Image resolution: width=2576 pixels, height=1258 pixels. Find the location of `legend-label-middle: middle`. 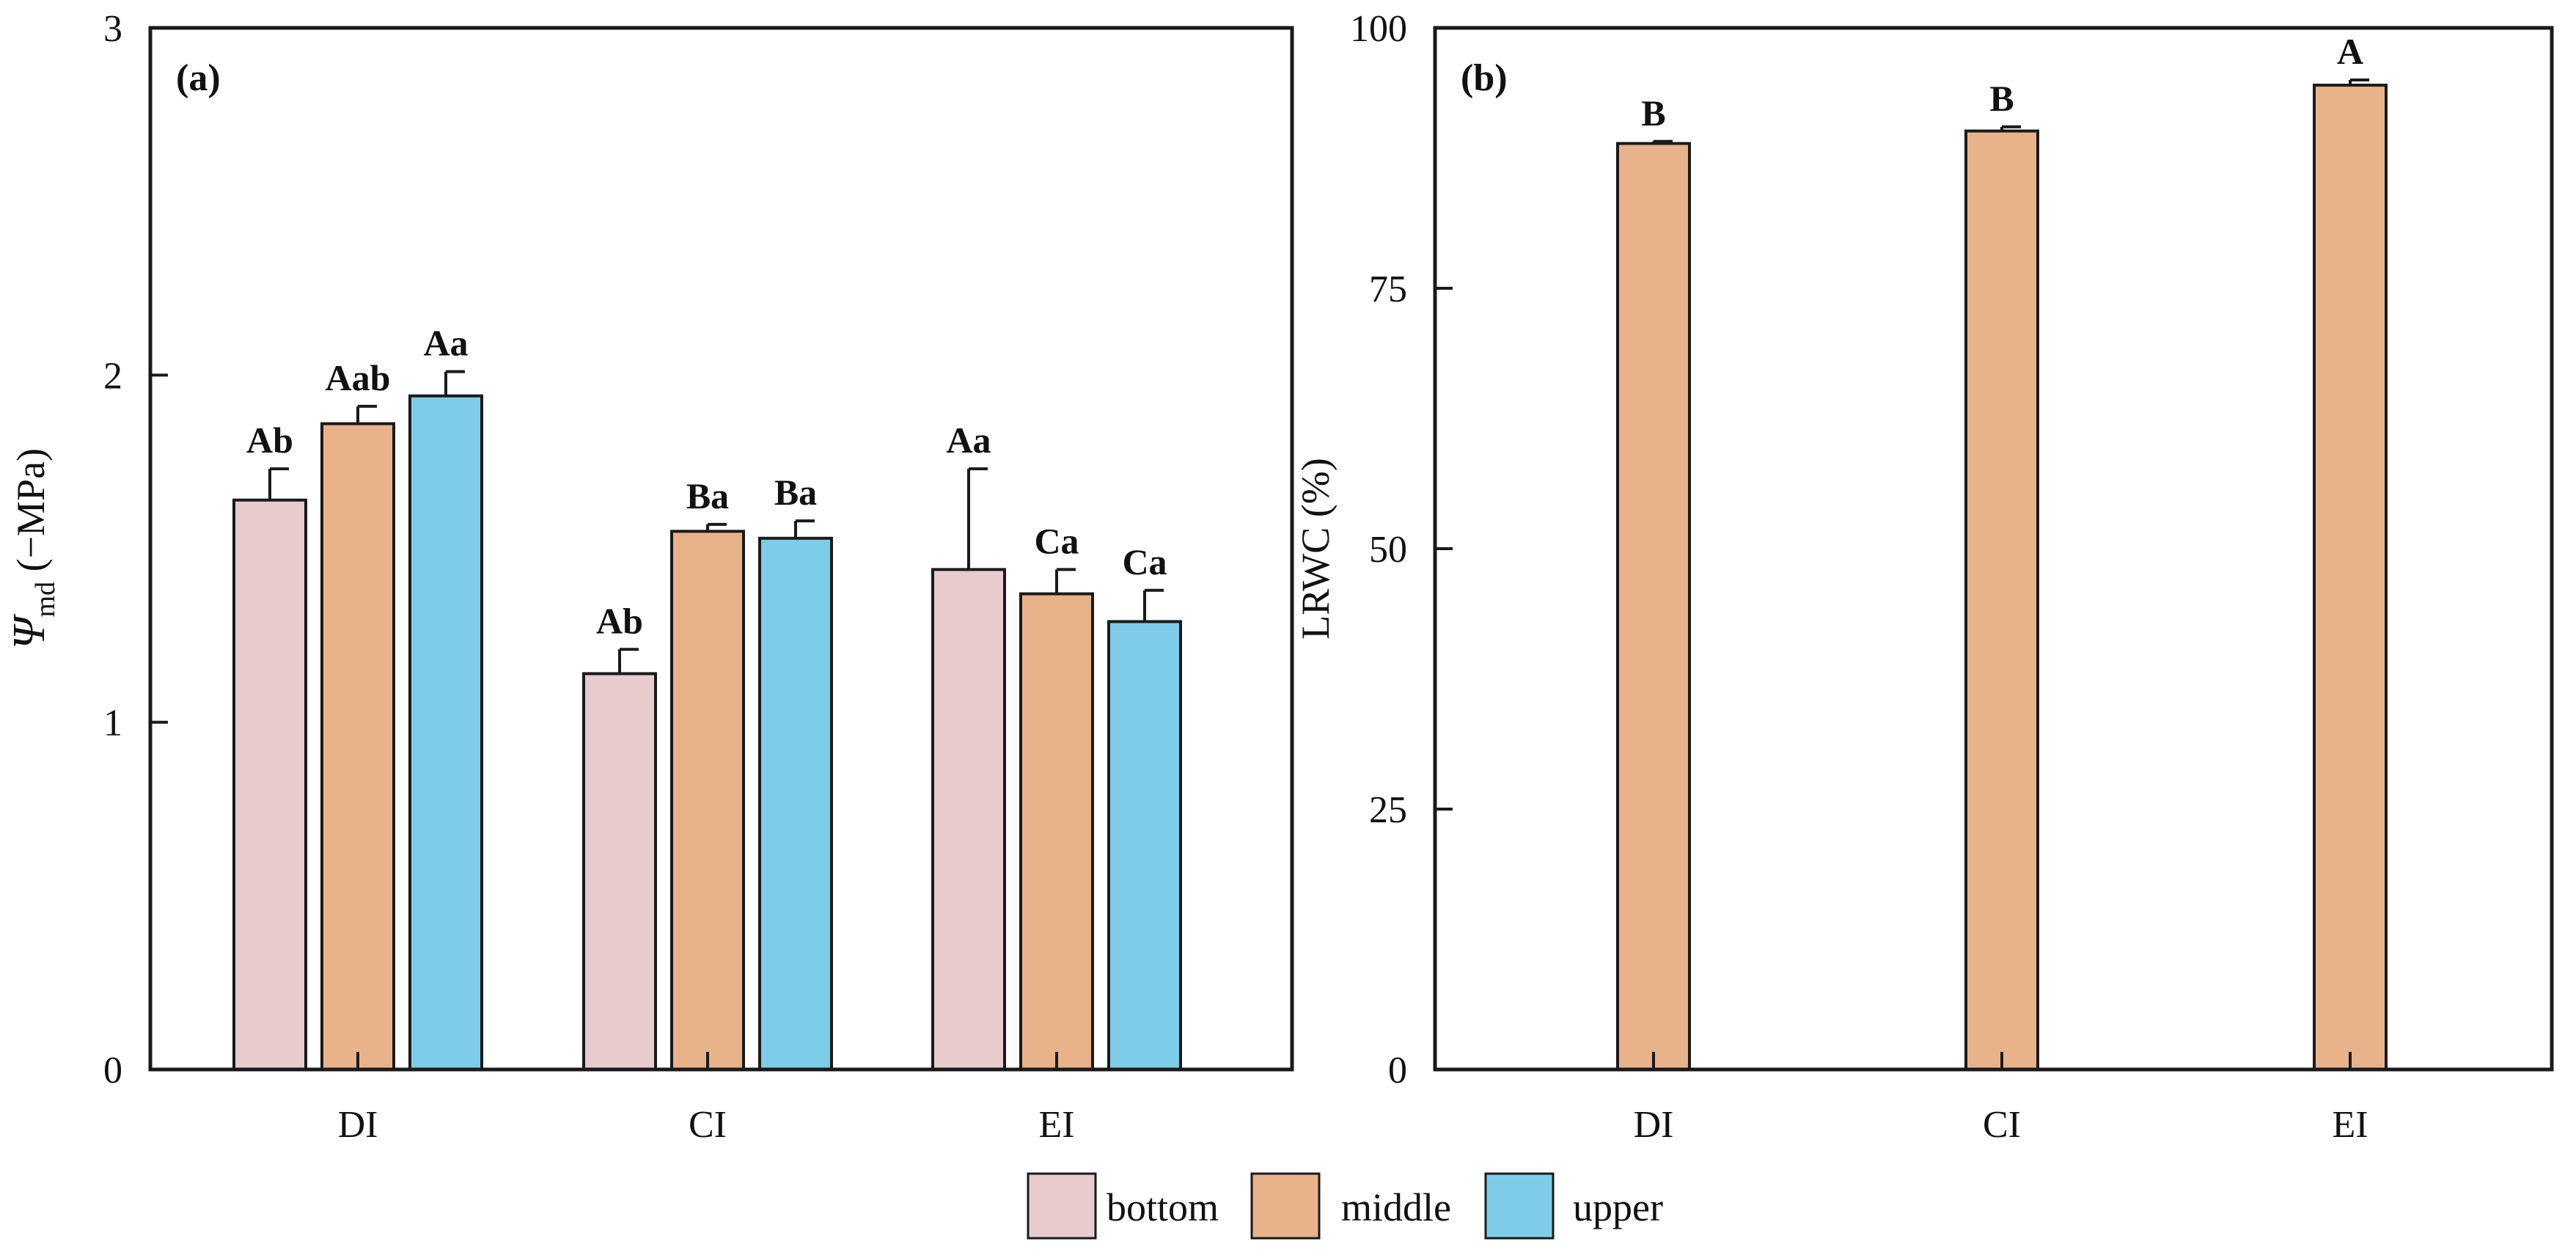

legend-label-middle: middle is located at coordinates (1396, 1207).